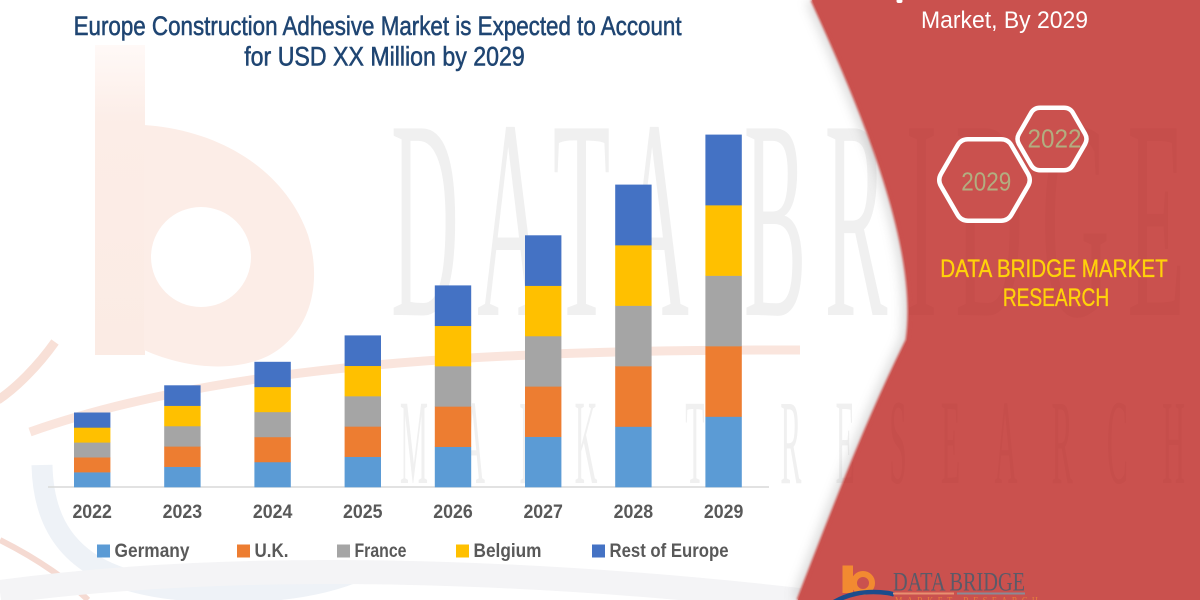  I want to click on svg-text: 2028, so click(634, 512).